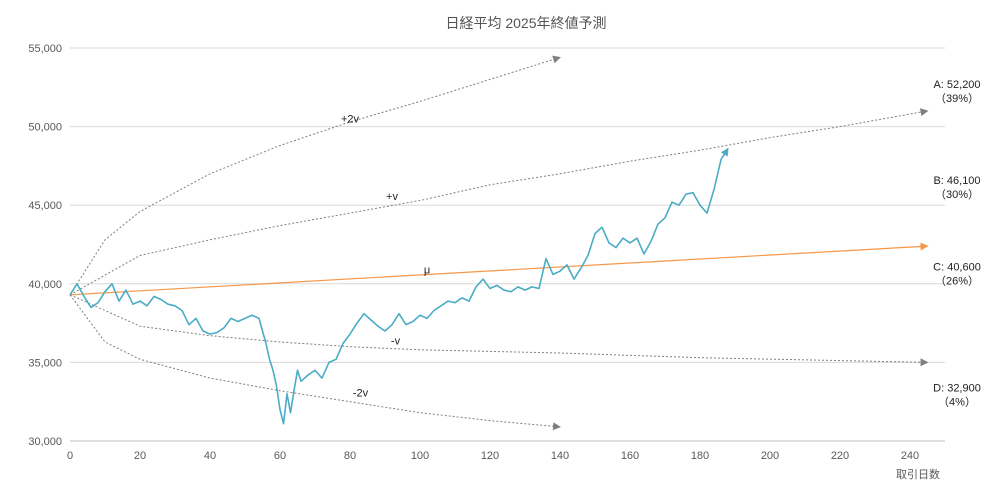 The image size is (1000, 490). What do you see at coordinates (910, 456) in the screenshot?
I see `x-tick-label: 240` at bounding box center [910, 456].